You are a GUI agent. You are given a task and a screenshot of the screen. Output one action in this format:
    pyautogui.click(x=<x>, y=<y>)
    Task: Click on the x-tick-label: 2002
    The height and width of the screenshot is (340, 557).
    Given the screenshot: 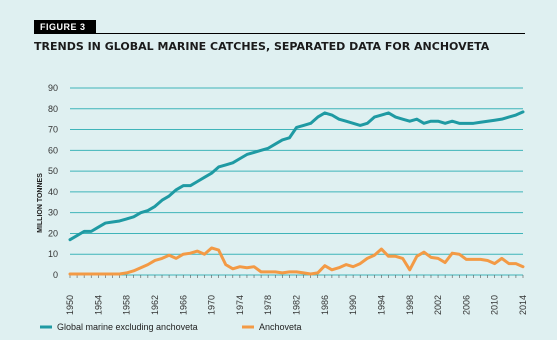 What is the action you would take?
    pyautogui.click(x=438, y=305)
    